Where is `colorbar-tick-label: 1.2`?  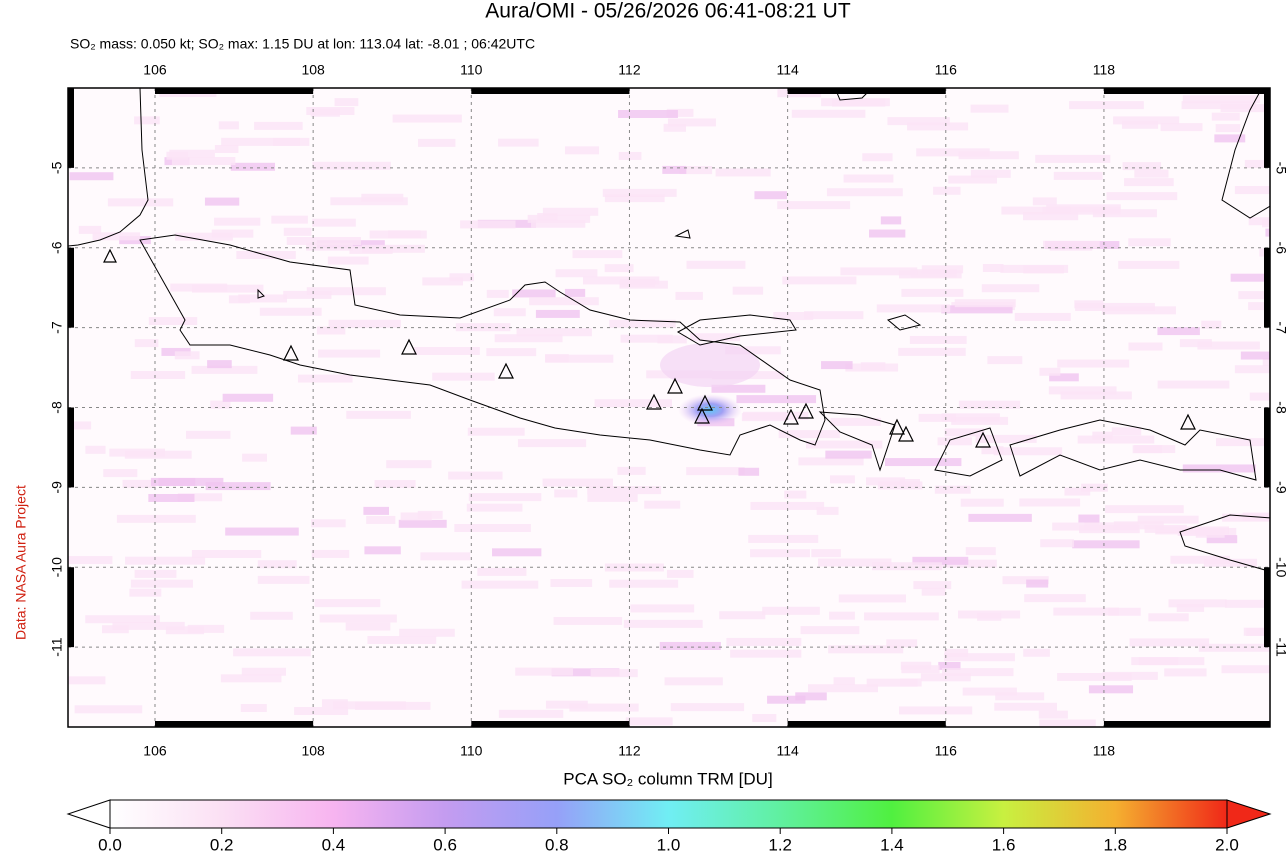 colorbar-tick-label: 1.2 is located at coordinates (780, 844).